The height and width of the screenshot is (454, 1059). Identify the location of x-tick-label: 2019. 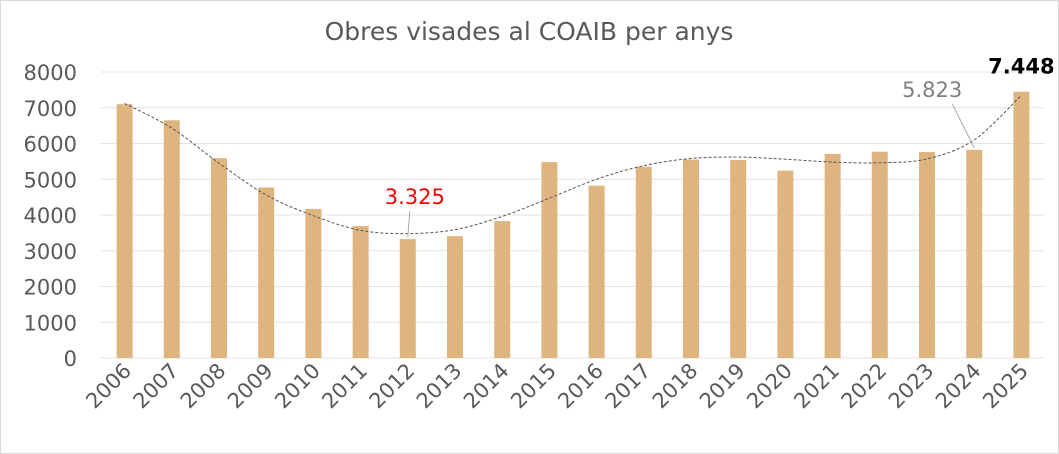
(722, 386).